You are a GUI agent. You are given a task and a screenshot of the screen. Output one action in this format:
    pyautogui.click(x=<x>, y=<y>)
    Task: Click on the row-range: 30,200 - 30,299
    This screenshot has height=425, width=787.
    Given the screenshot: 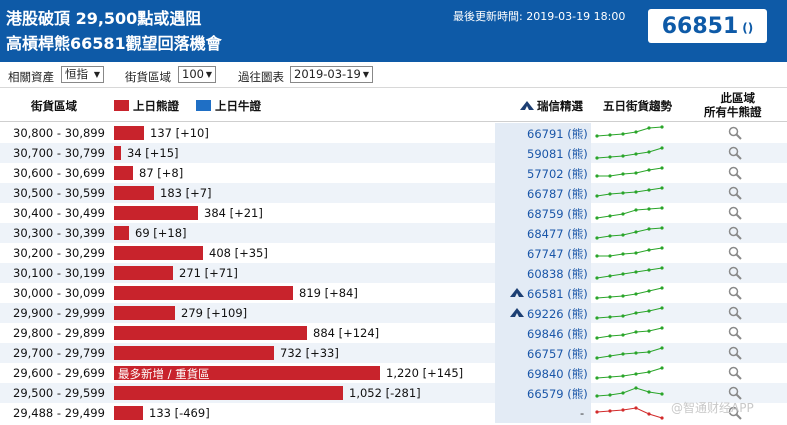 What is the action you would take?
    pyautogui.click(x=59, y=253)
    